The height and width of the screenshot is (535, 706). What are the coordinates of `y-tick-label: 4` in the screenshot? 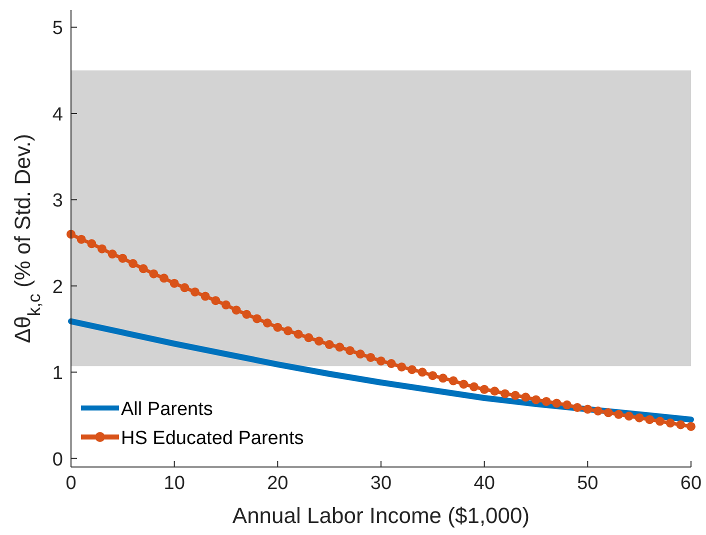 It's located at (58, 115).